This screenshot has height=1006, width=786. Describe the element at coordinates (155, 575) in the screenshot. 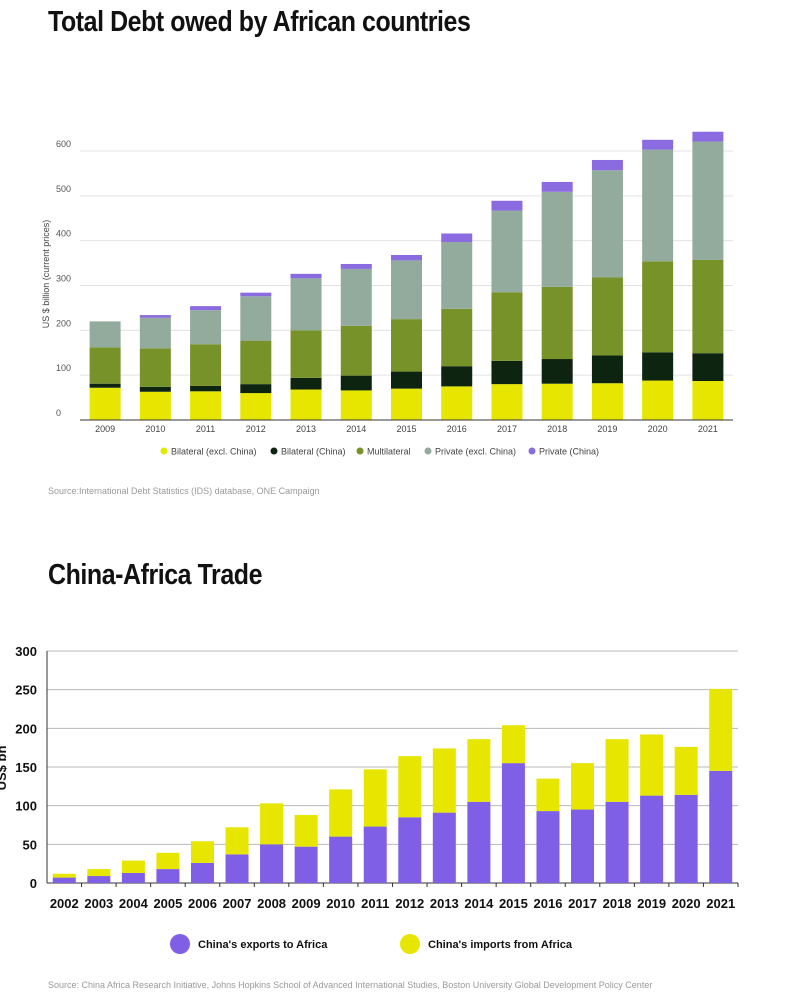

I see `chart-title-trade: China-Africa Trade` at that location.